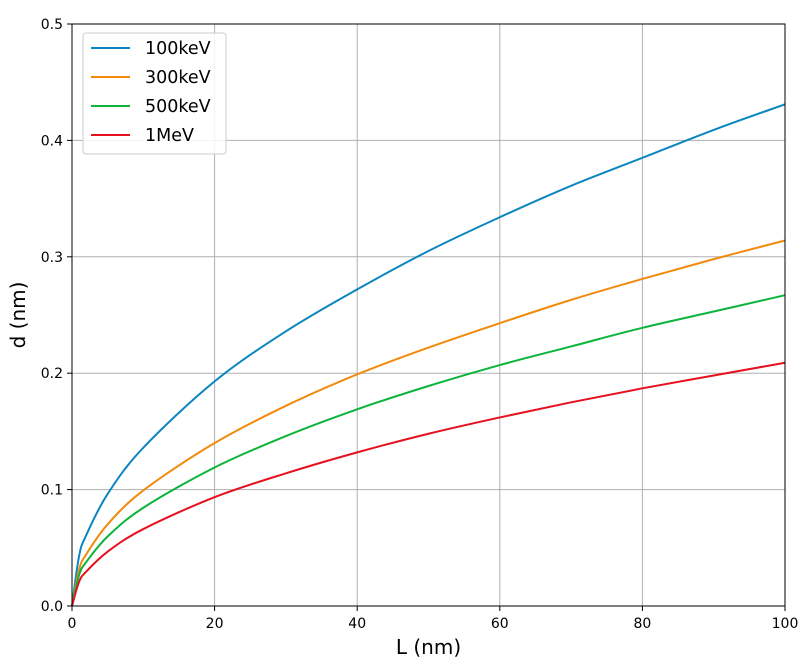 The width and height of the screenshot is (806, 665). I want to click on x-tick-label: 0, so click(72, 624).